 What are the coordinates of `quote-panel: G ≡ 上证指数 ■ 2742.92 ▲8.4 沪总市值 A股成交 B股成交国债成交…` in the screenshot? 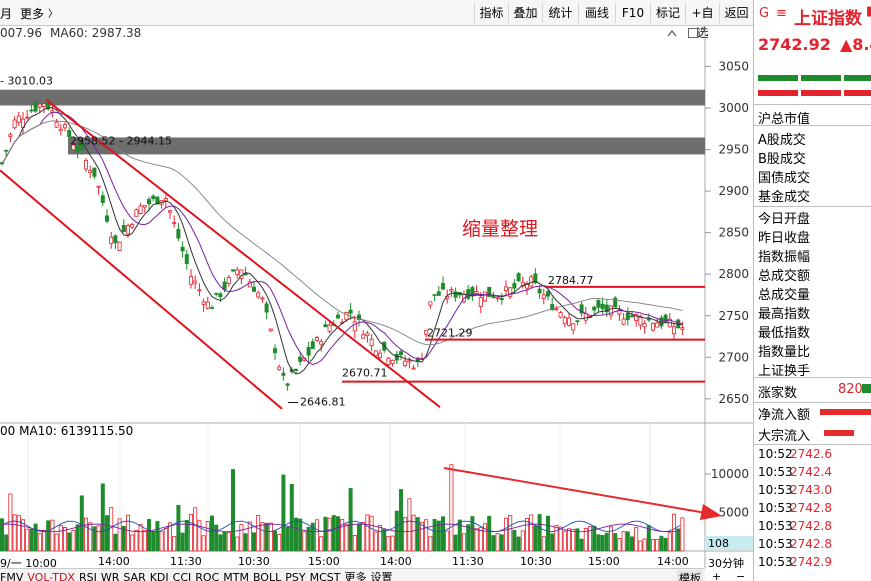 It's located at (812, 290).